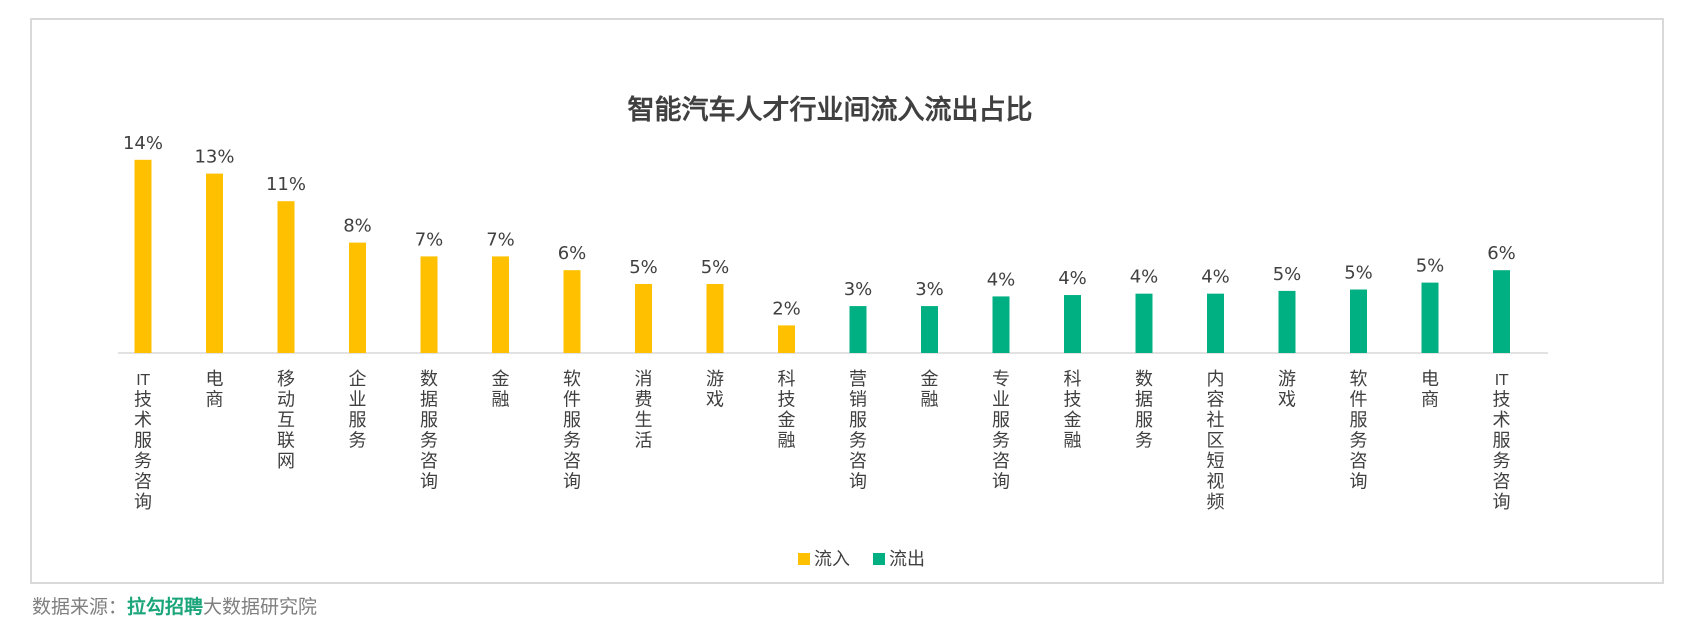  I want to click on category-label-19: 电商, so click(1430, 390).